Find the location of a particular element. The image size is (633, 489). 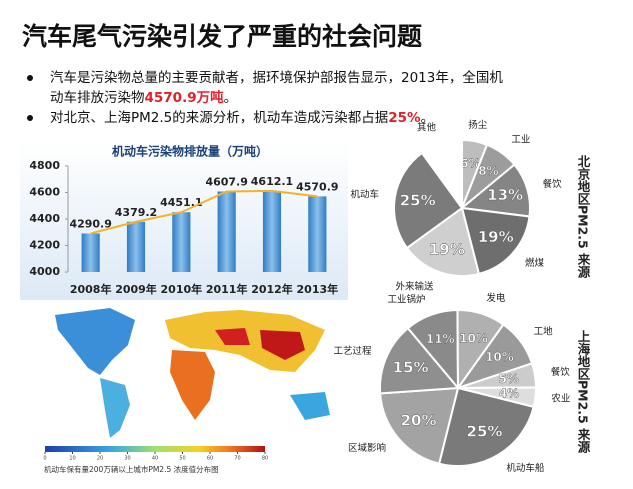

map-caption: 机动车保有量200万辆以上城市PM2.5 浓度值分布图 is located at coordinates (131, 469).